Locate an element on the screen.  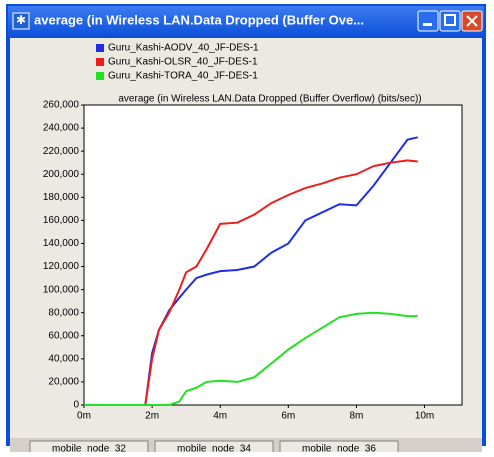
y-tick-label: 20,000 is located at coordinates (63, 382).